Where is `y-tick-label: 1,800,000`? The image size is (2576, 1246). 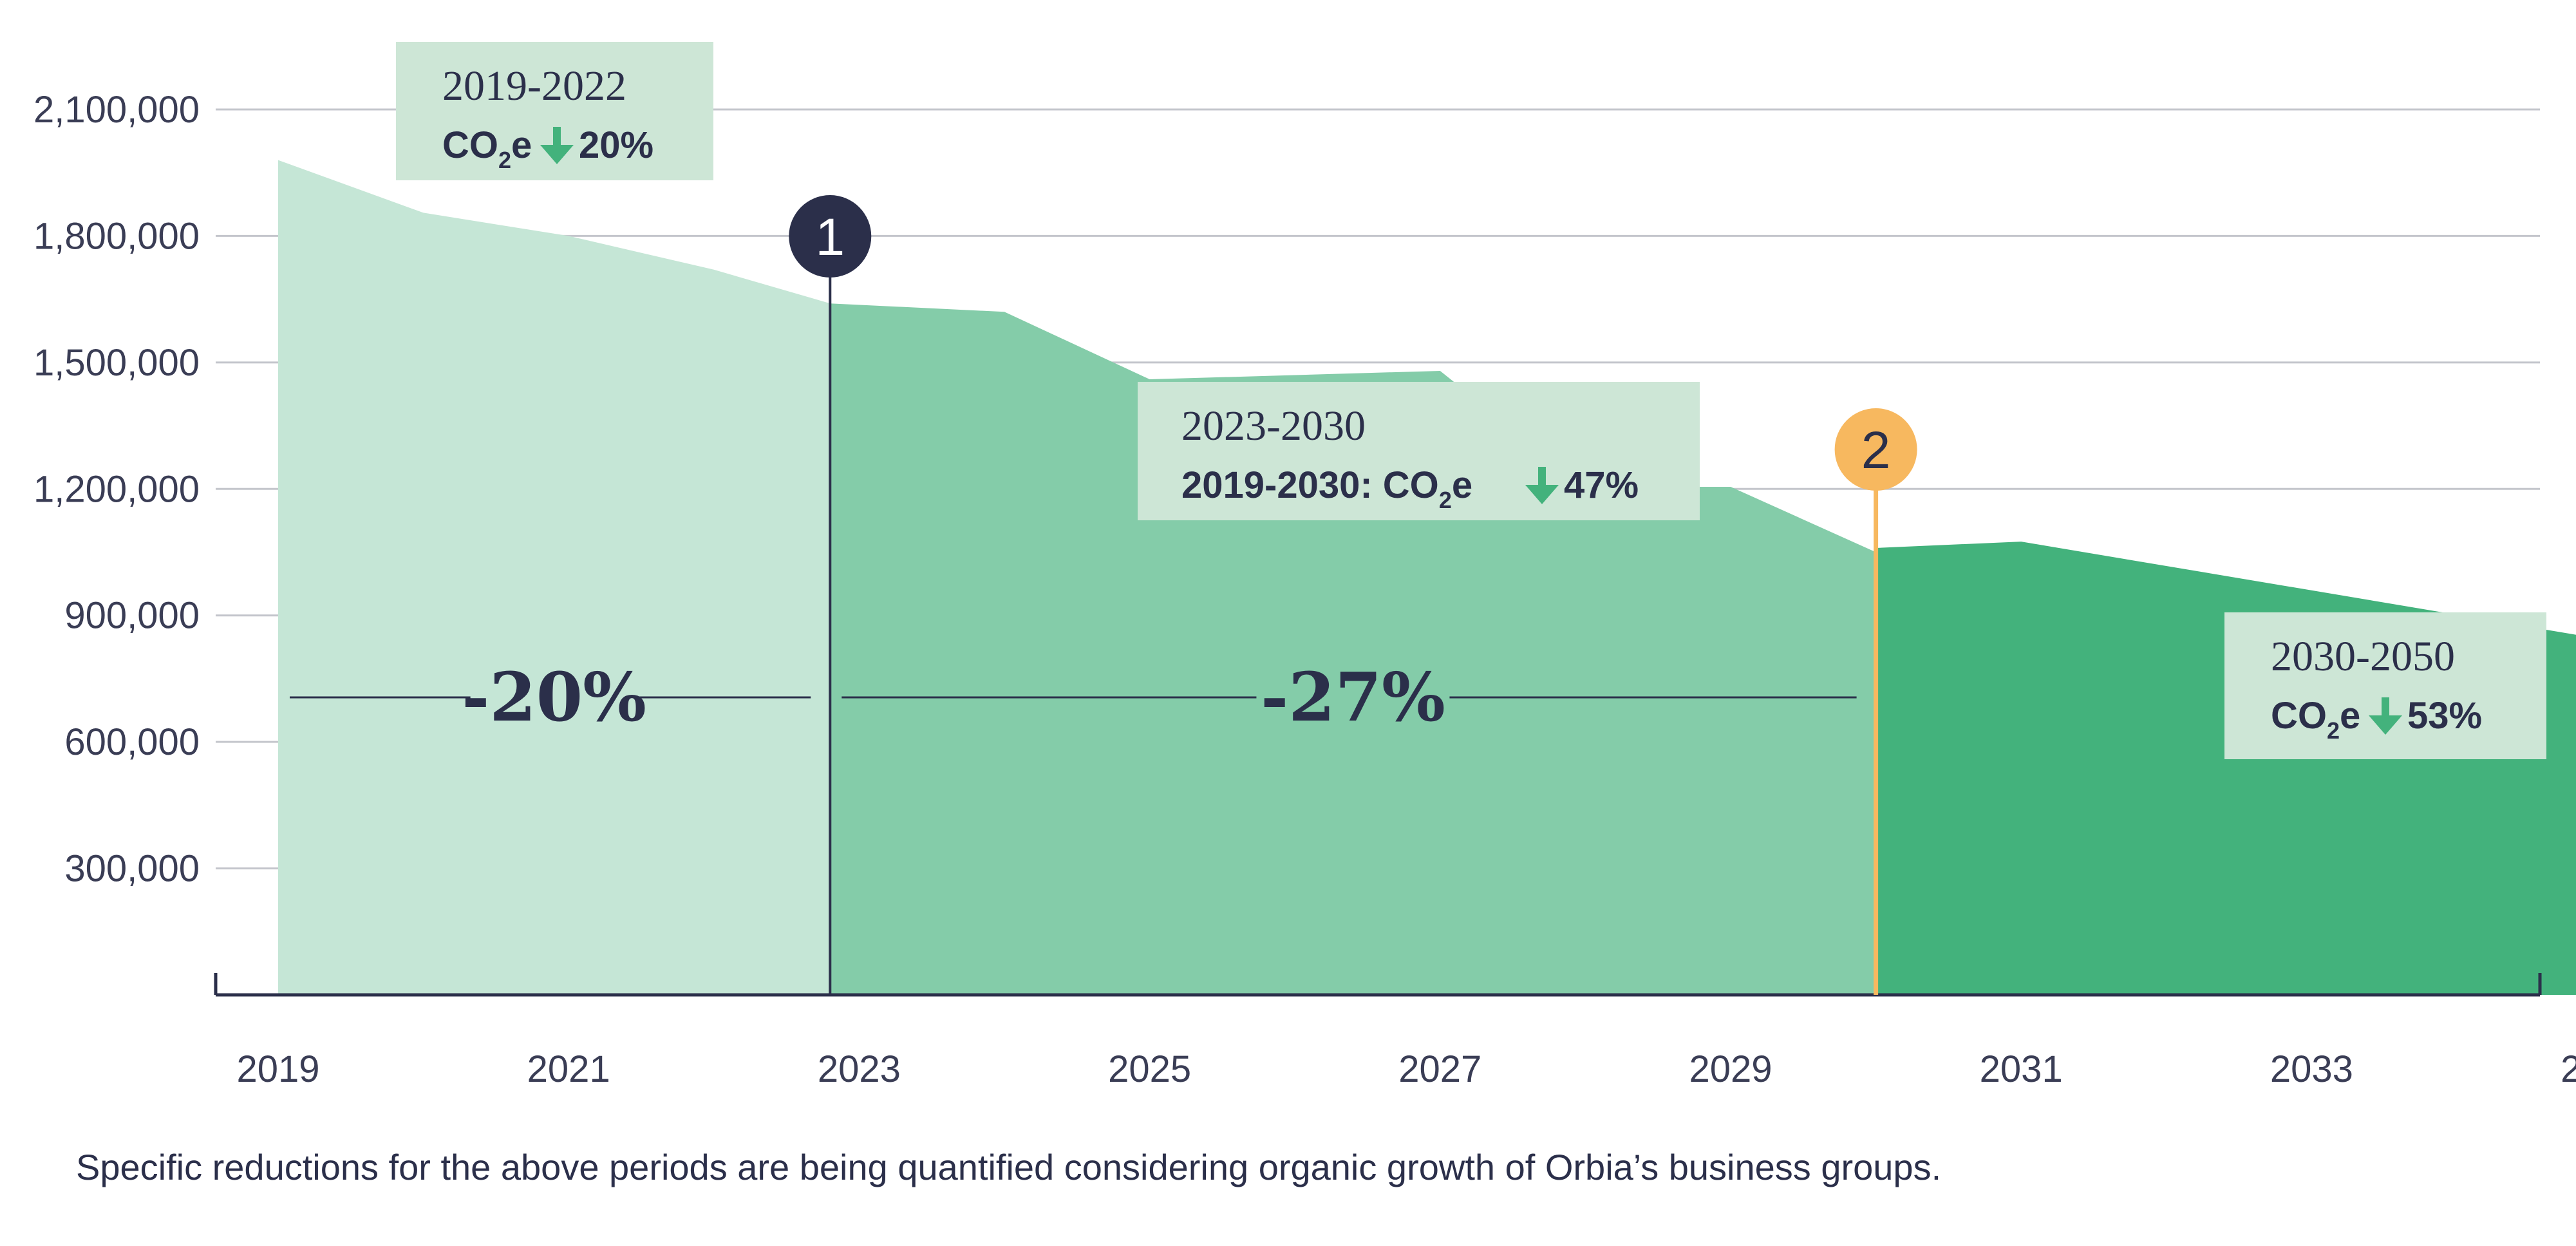 y-tick-label: 1,800,000 is located at coordinates (116, 236).